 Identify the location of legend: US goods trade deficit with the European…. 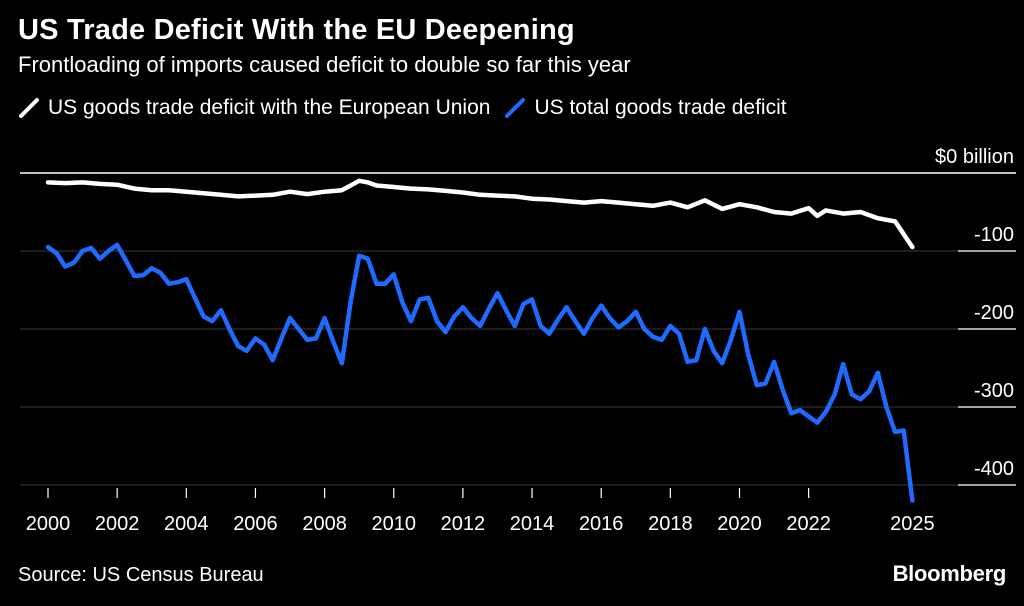
(409, 108).